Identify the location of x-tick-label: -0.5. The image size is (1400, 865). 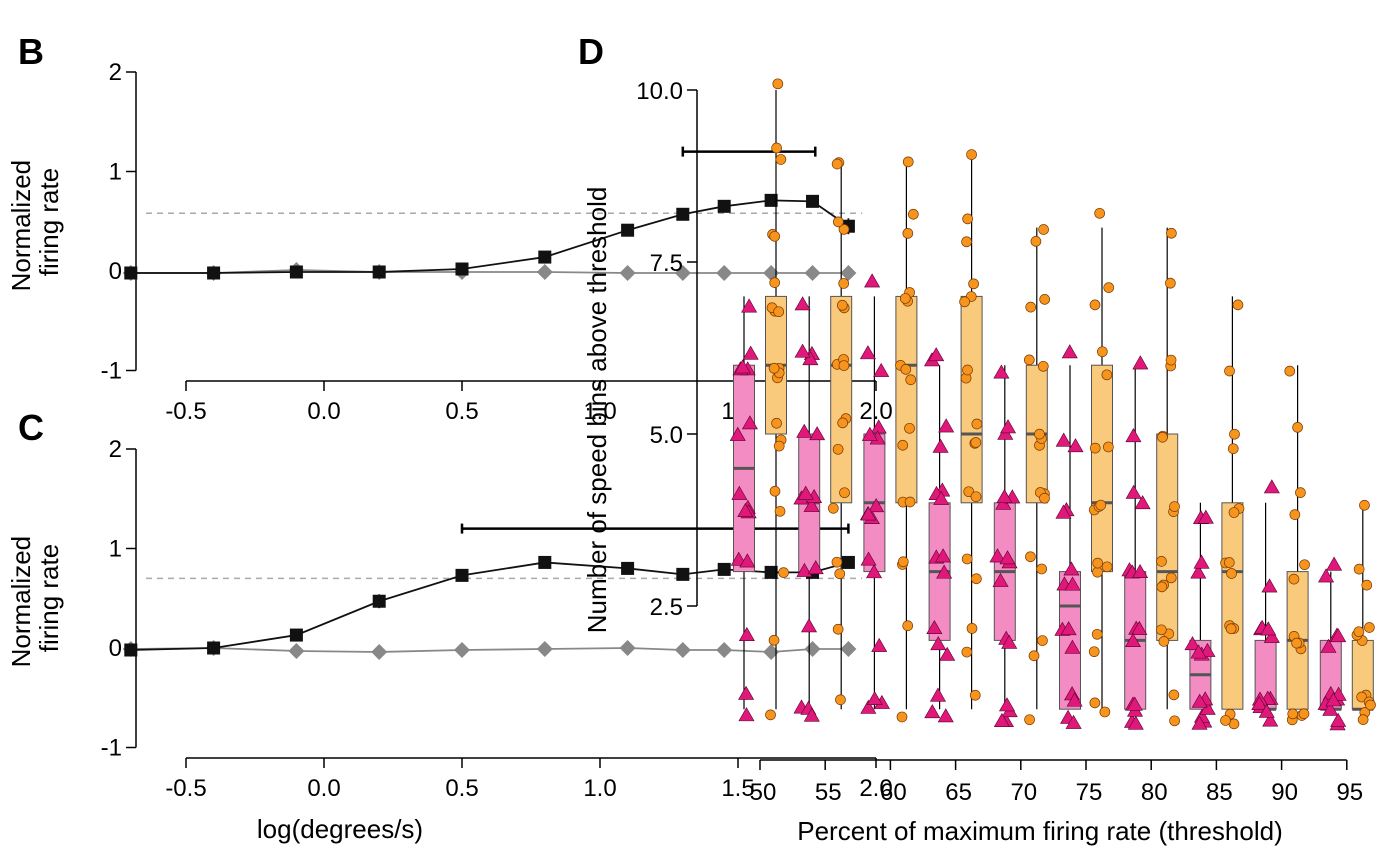
(185, 411).